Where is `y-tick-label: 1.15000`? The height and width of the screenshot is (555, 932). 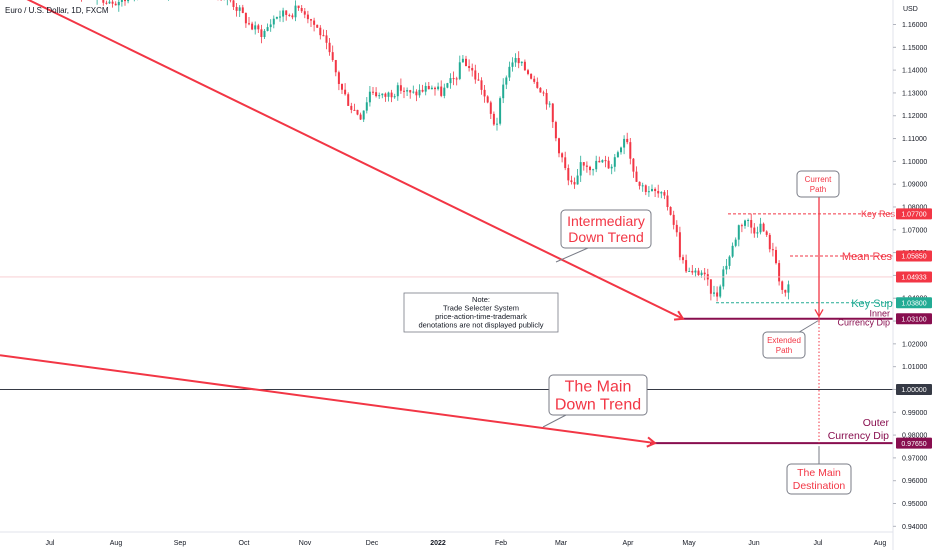
y-tick-label: 1.15000 is located at coordinates (914, 48).